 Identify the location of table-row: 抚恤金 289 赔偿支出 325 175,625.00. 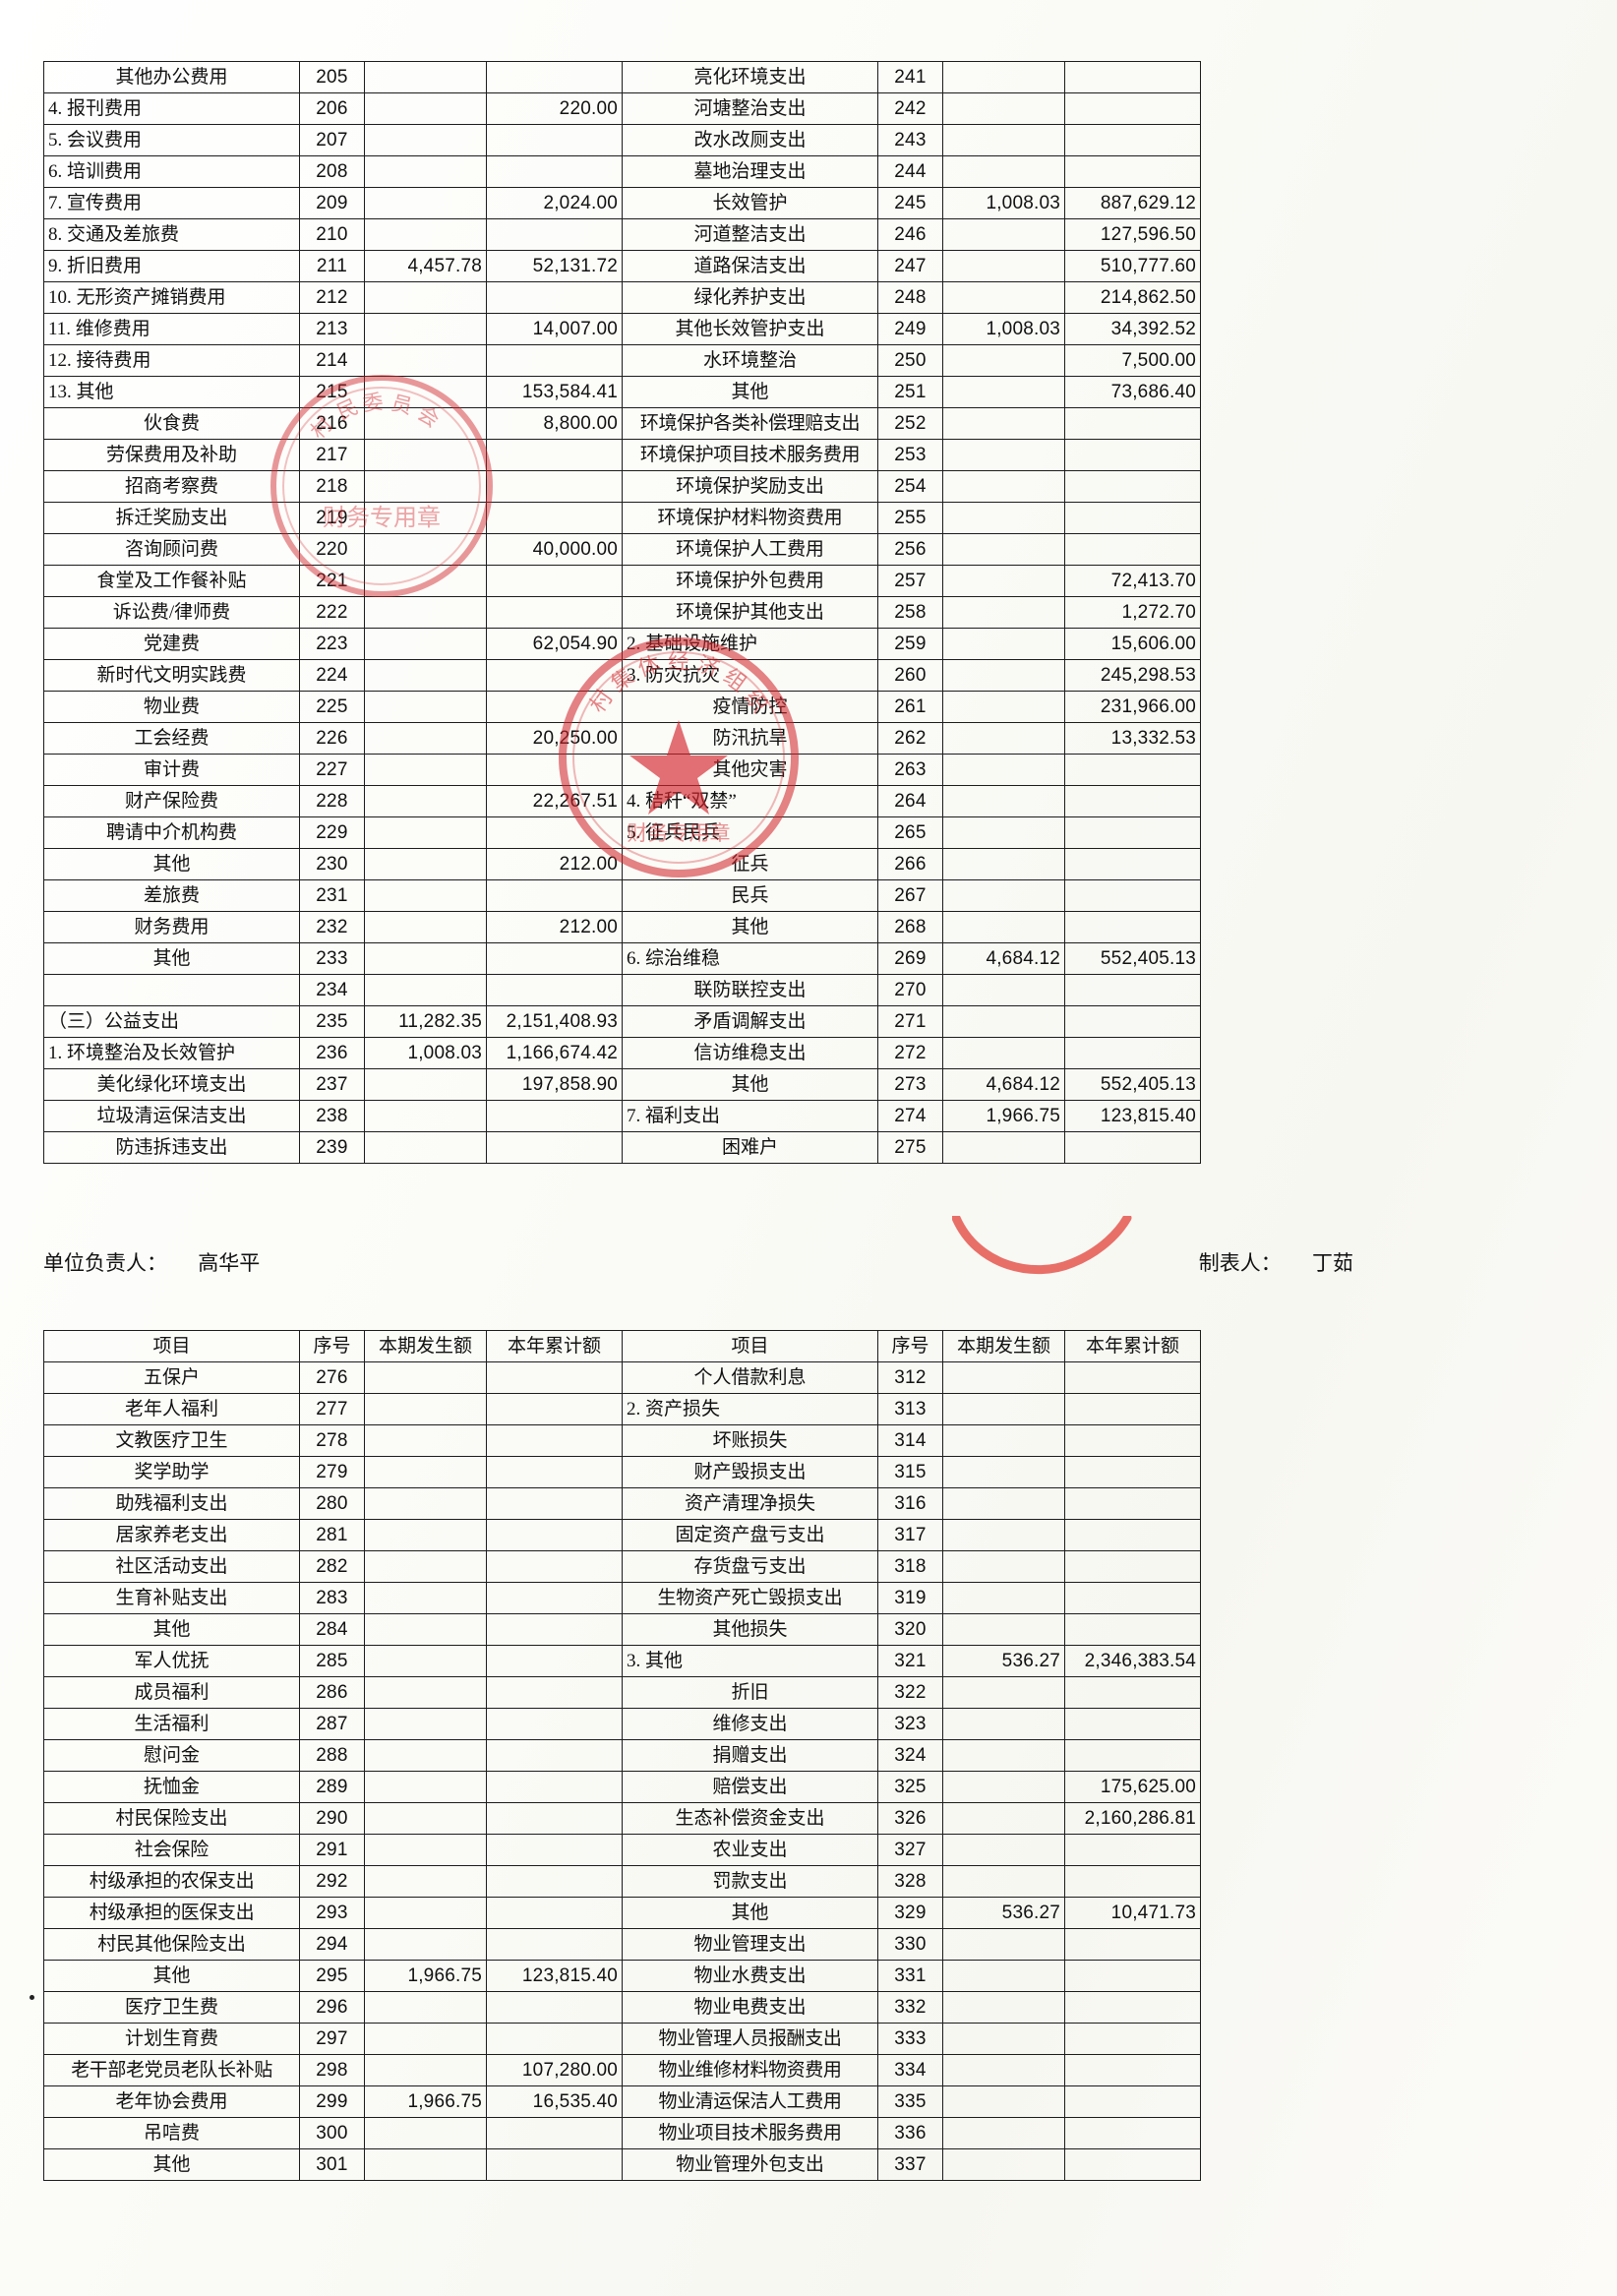
(622, 1787).